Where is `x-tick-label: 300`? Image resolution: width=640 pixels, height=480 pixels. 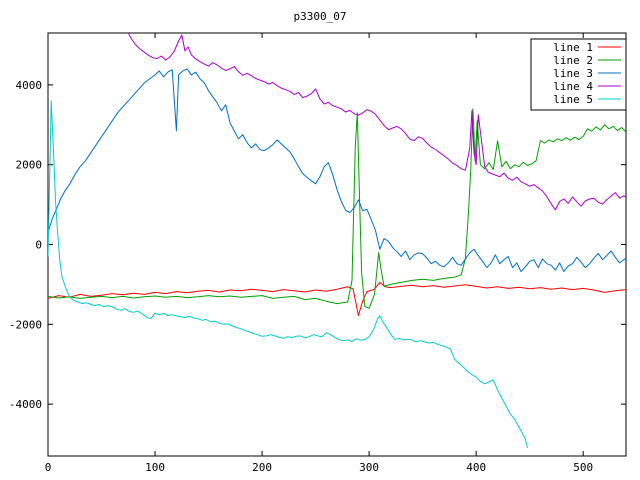
x-tick-label: 300 is located at coordinates (369, 467).